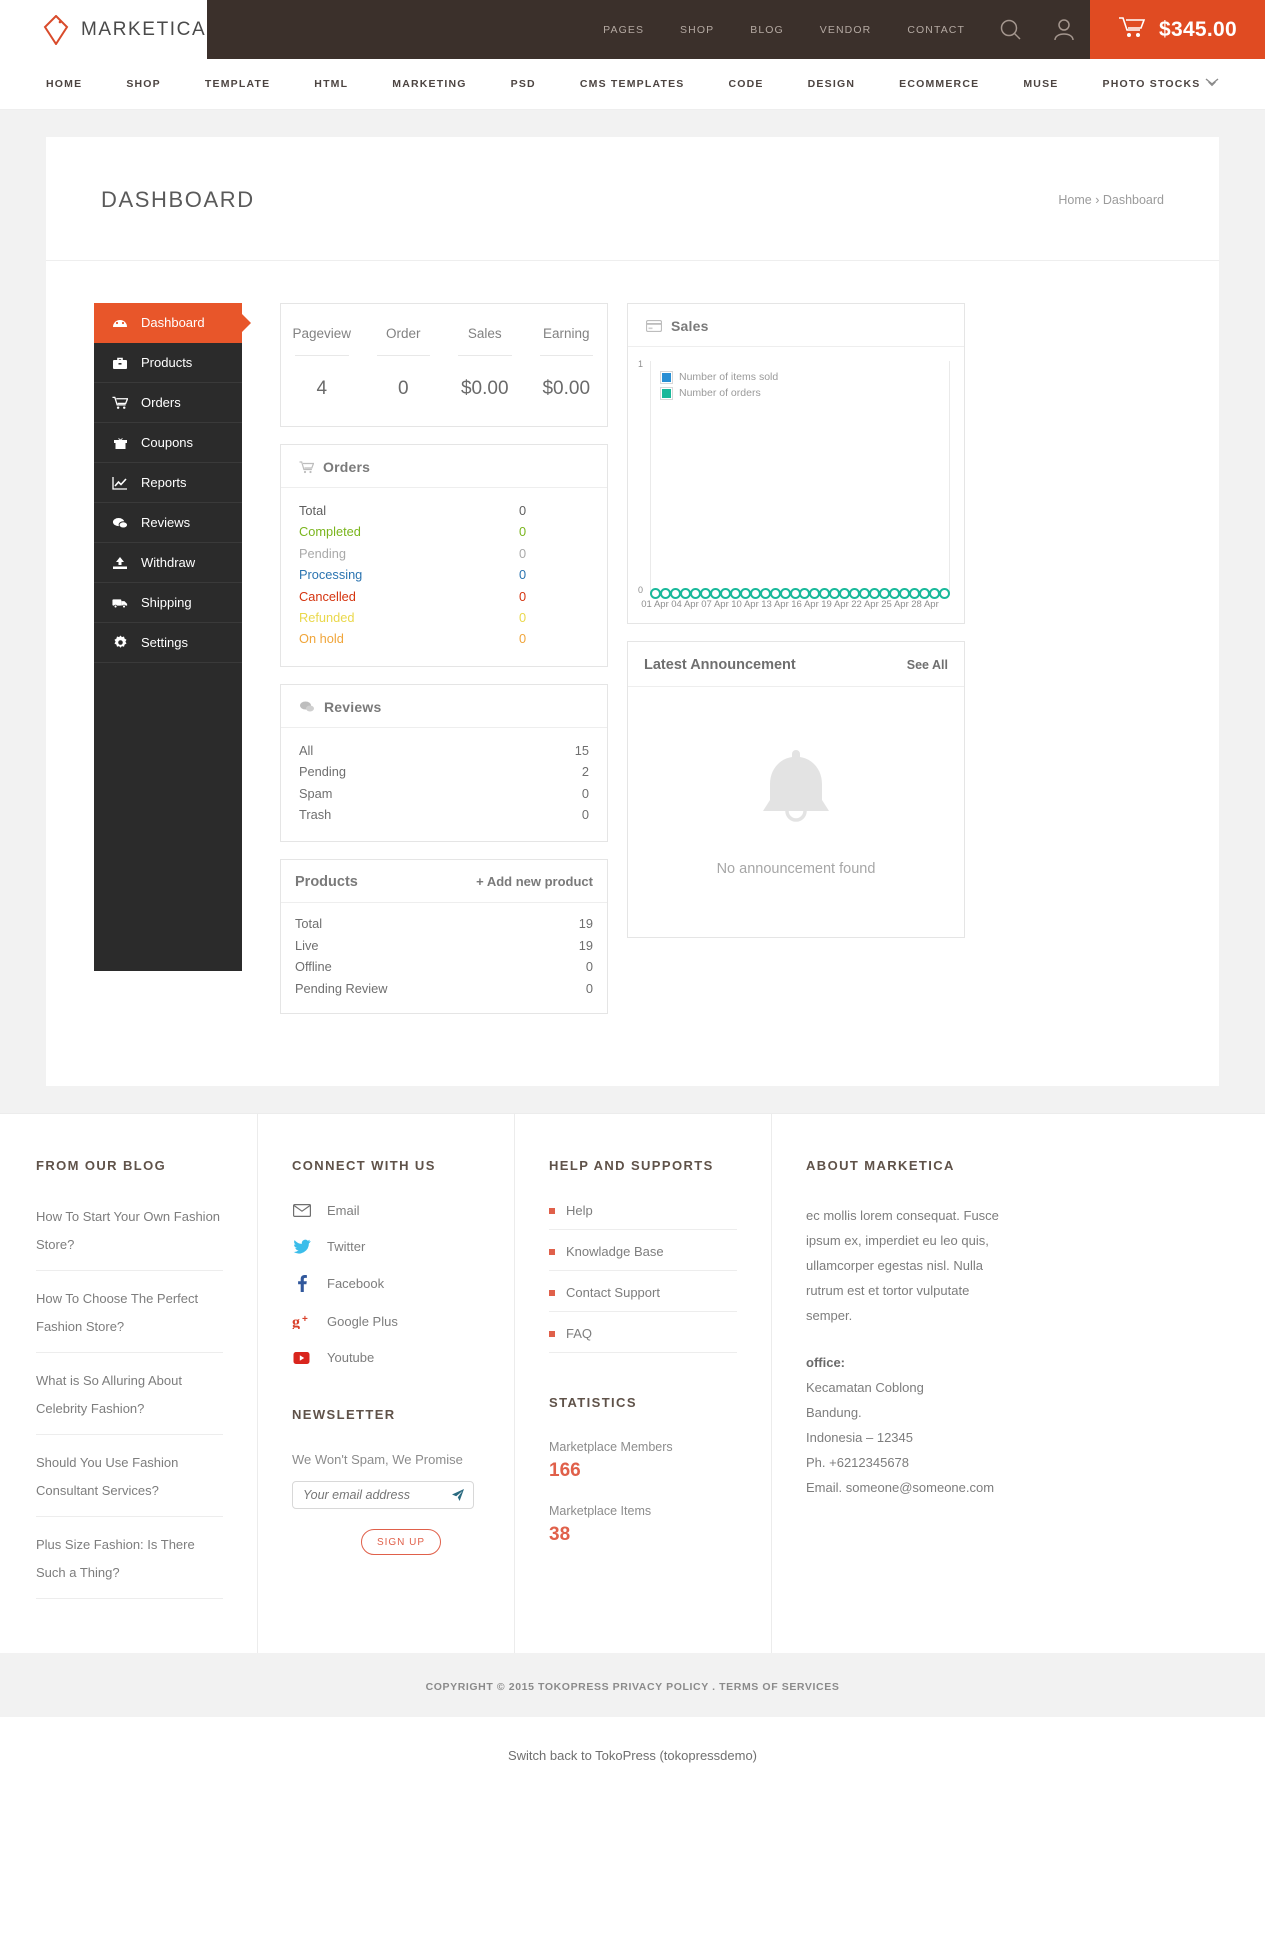  Describe the element at coordinates (444, 793) in the screenshot. I see `reviews-row-spam: Spam 0` at that location.